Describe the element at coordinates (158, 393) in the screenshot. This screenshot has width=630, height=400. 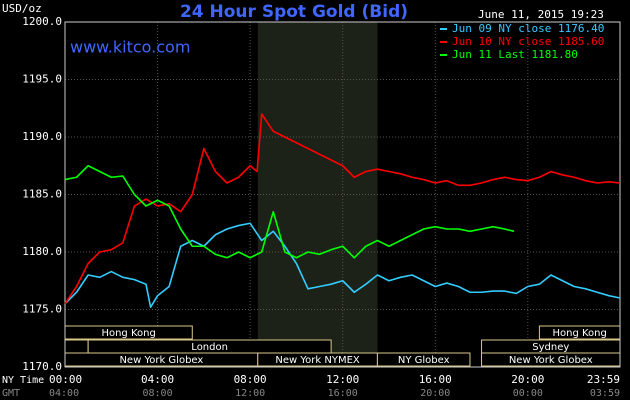
I see `x2-tick-label: 08:00` at that location.